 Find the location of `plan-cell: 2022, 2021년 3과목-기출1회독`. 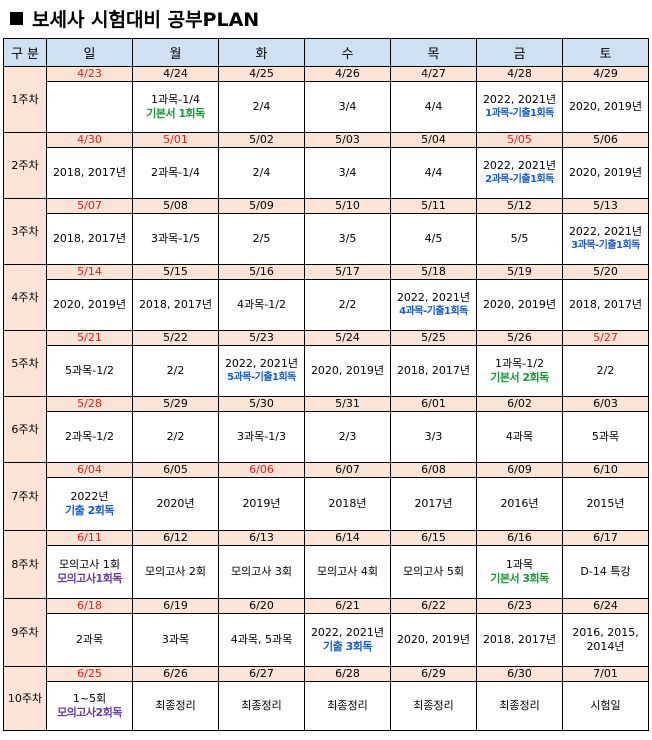

plan-cell: 2022, 2021년 3과목-기출1회독 is located at coordinates (605, 239).